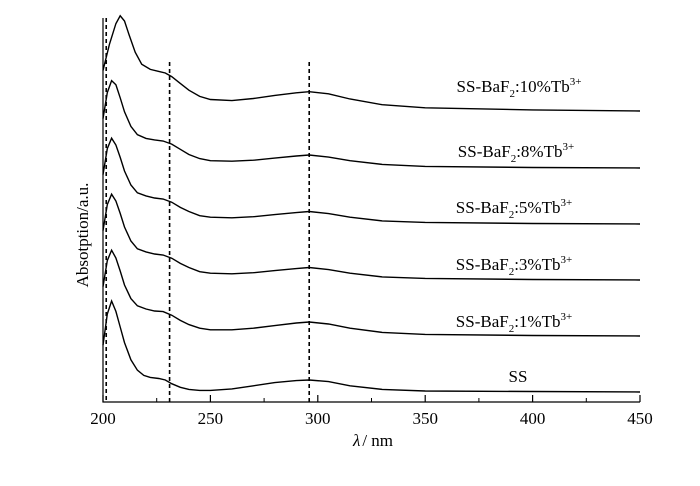 This screenshot has height=486, width=700. Describe the element at coordinates (533, 418) in the screenshot. I see `x-tick-label-400: 400` at that location.